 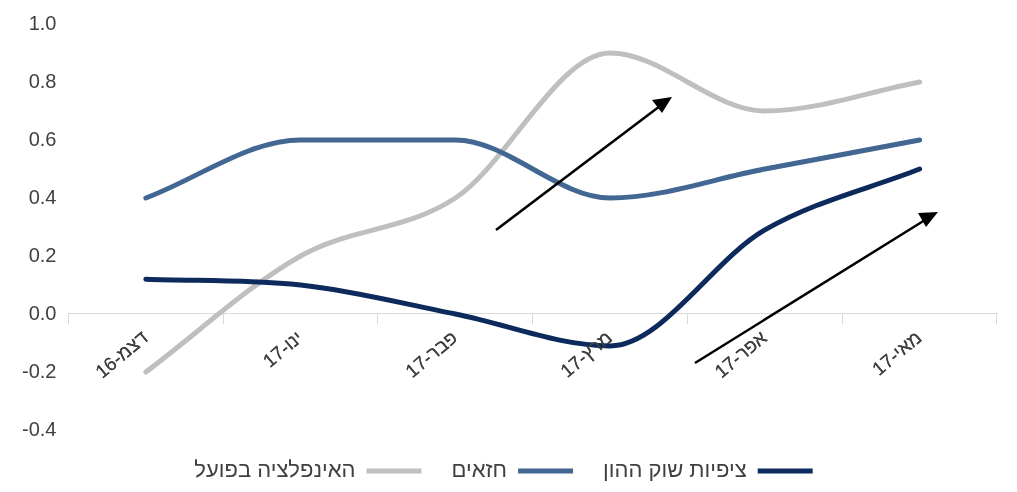 What do you see at coordinates (42, 312) in the screenshot?
I see `y-tick-label: 0.0` at bounding box center [42, 312].